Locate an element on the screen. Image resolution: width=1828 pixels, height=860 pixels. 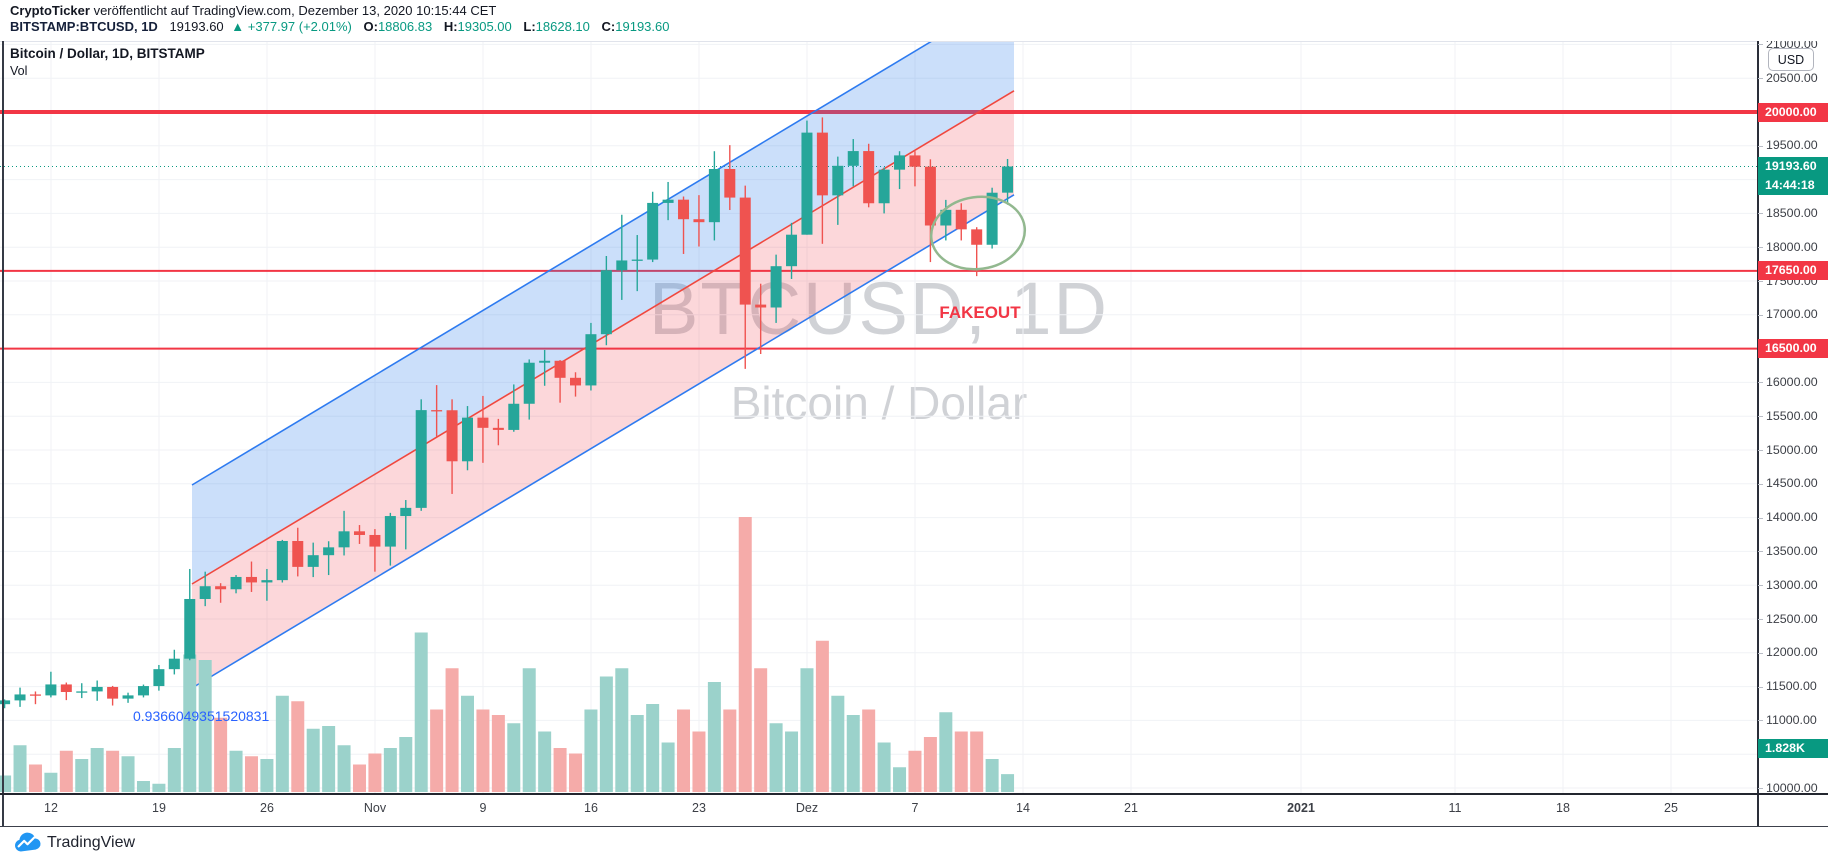
tradingview-logo: TradingView is located at coordinates (74, 843).